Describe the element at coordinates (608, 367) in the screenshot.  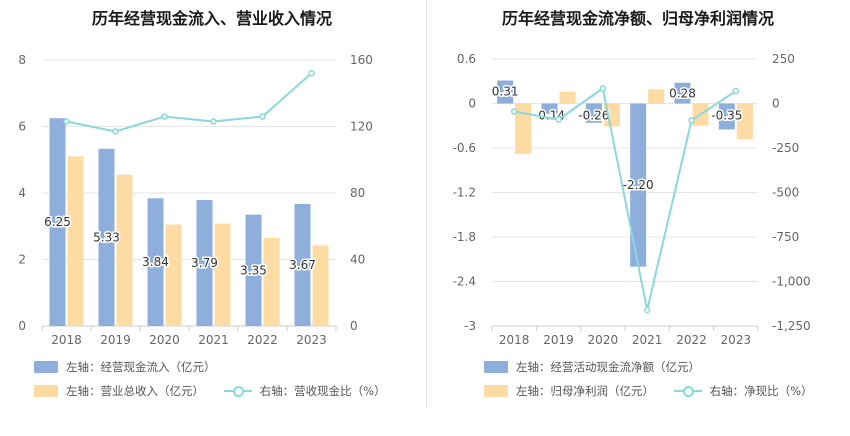
I see `legend-label: 左轴：经营活动现金流净额（亿元）` at that location.